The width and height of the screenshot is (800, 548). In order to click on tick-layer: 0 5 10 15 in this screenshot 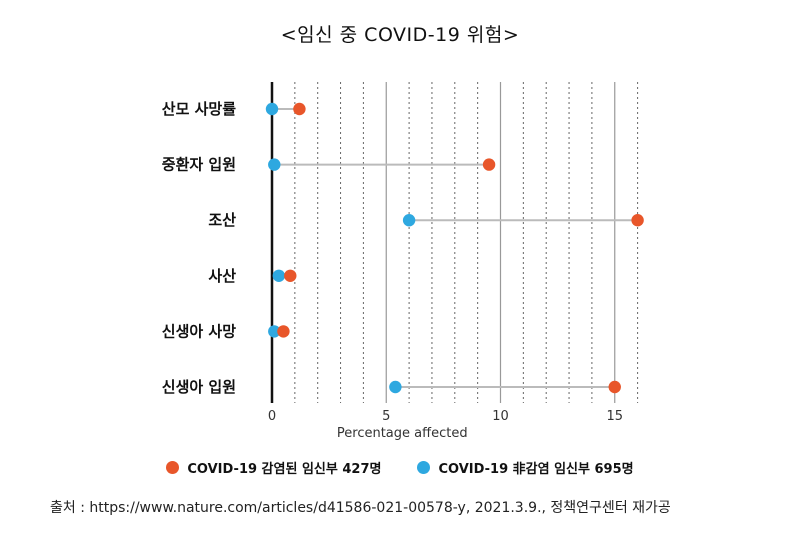, I will do `click(445, 416)`.